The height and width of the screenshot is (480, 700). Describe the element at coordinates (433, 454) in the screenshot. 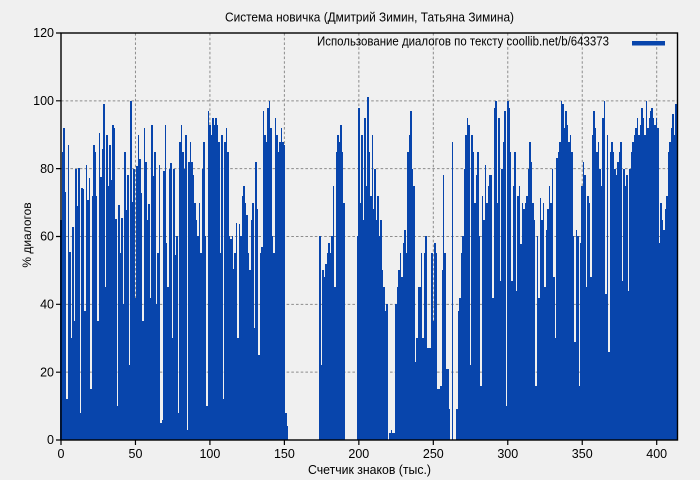

I see `svg-text: 250` at that location.